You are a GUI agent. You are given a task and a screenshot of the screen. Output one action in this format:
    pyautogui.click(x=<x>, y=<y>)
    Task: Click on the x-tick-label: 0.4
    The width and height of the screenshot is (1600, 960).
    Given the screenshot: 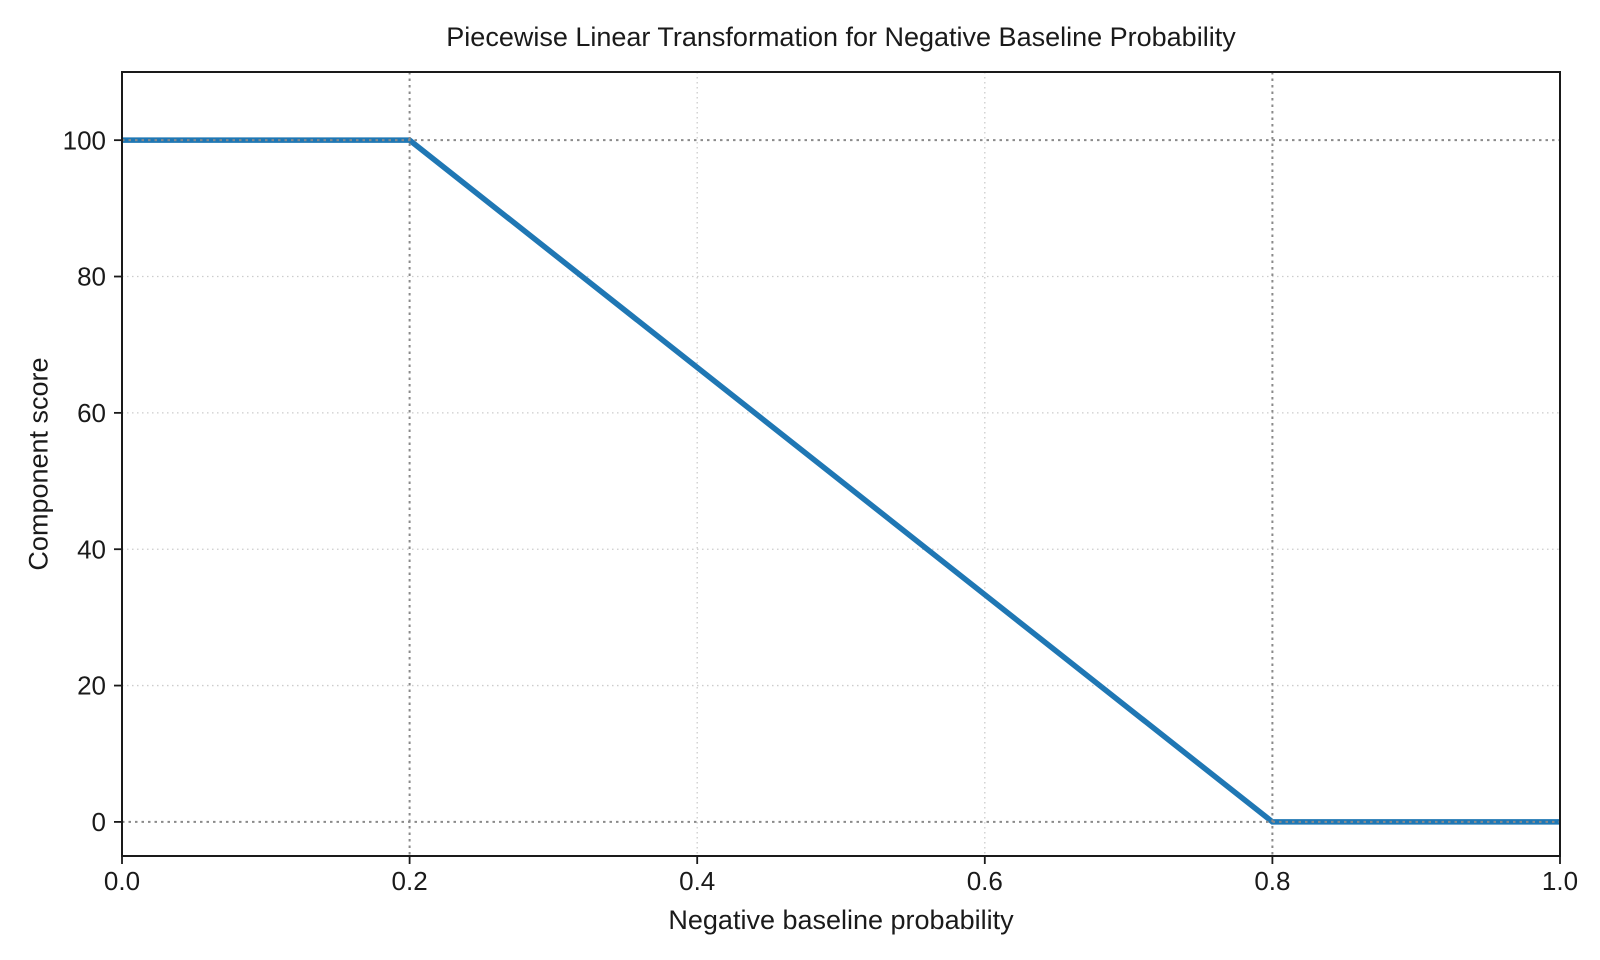 What is the action you would take?
    pyautogui.click(x=697, y=881)
    